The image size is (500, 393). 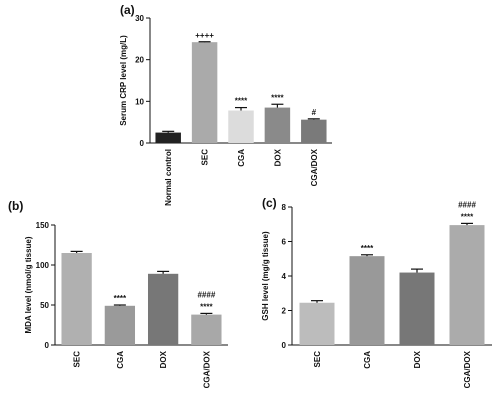 I want to click on panel-label: (c), so click(x=269, y=203).